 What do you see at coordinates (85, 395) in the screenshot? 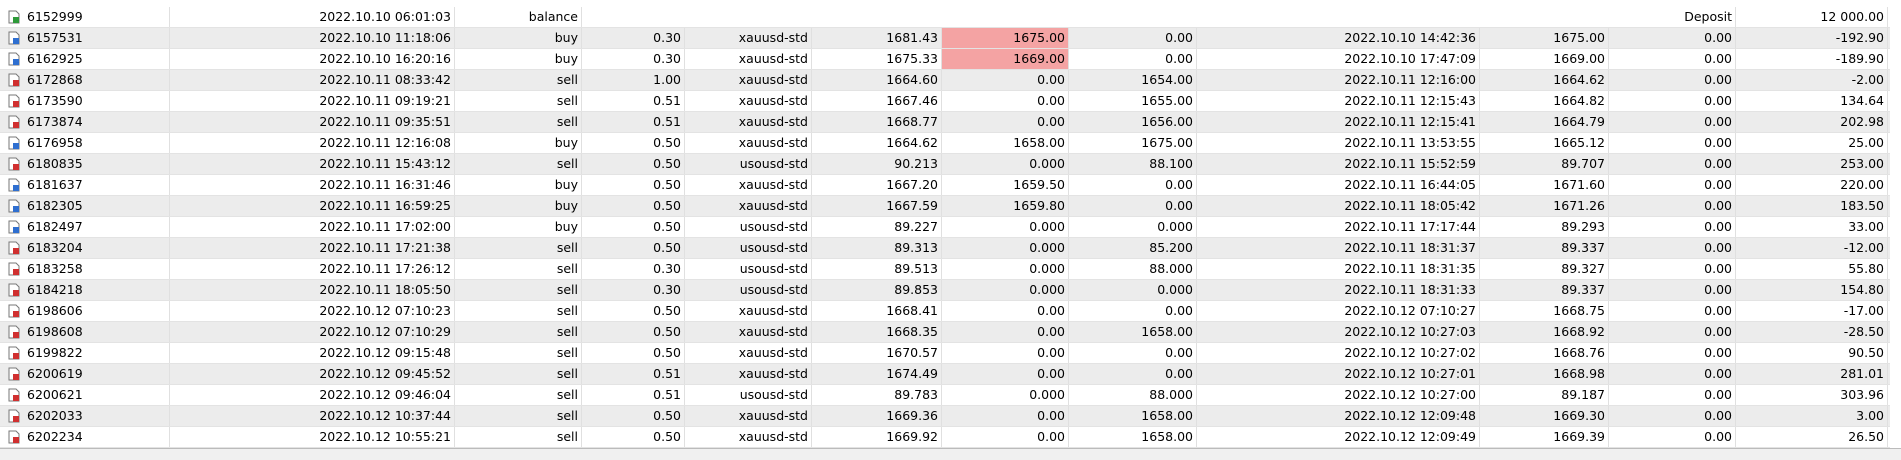
I see `cell: 6200621` at bounding box center [85, 395].